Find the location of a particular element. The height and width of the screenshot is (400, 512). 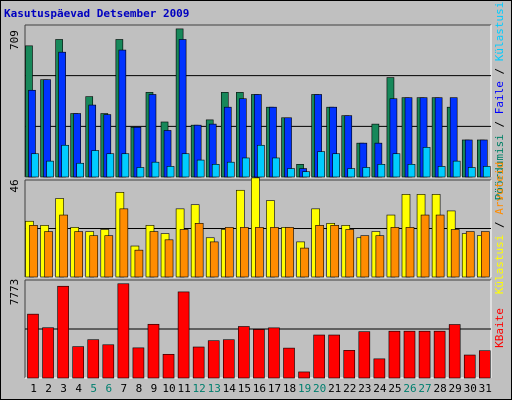

x-tick-label: 29 is located at coordinates (455, 388).